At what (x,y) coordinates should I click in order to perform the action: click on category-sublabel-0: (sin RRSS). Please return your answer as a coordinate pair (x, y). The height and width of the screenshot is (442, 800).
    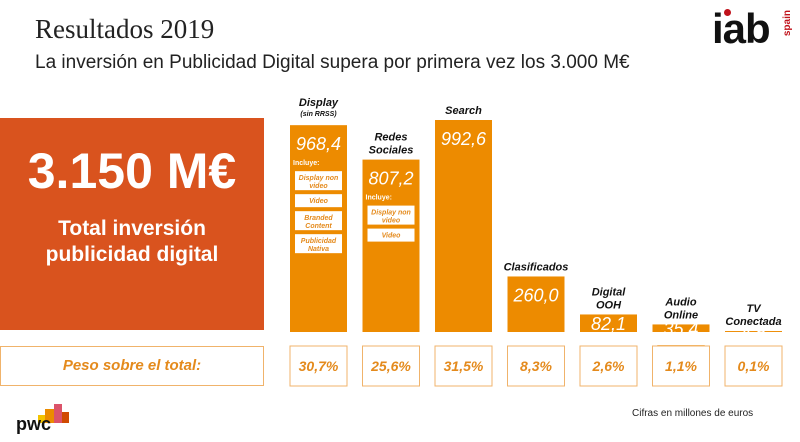
    Looking at the image, I should click on (318, 114).